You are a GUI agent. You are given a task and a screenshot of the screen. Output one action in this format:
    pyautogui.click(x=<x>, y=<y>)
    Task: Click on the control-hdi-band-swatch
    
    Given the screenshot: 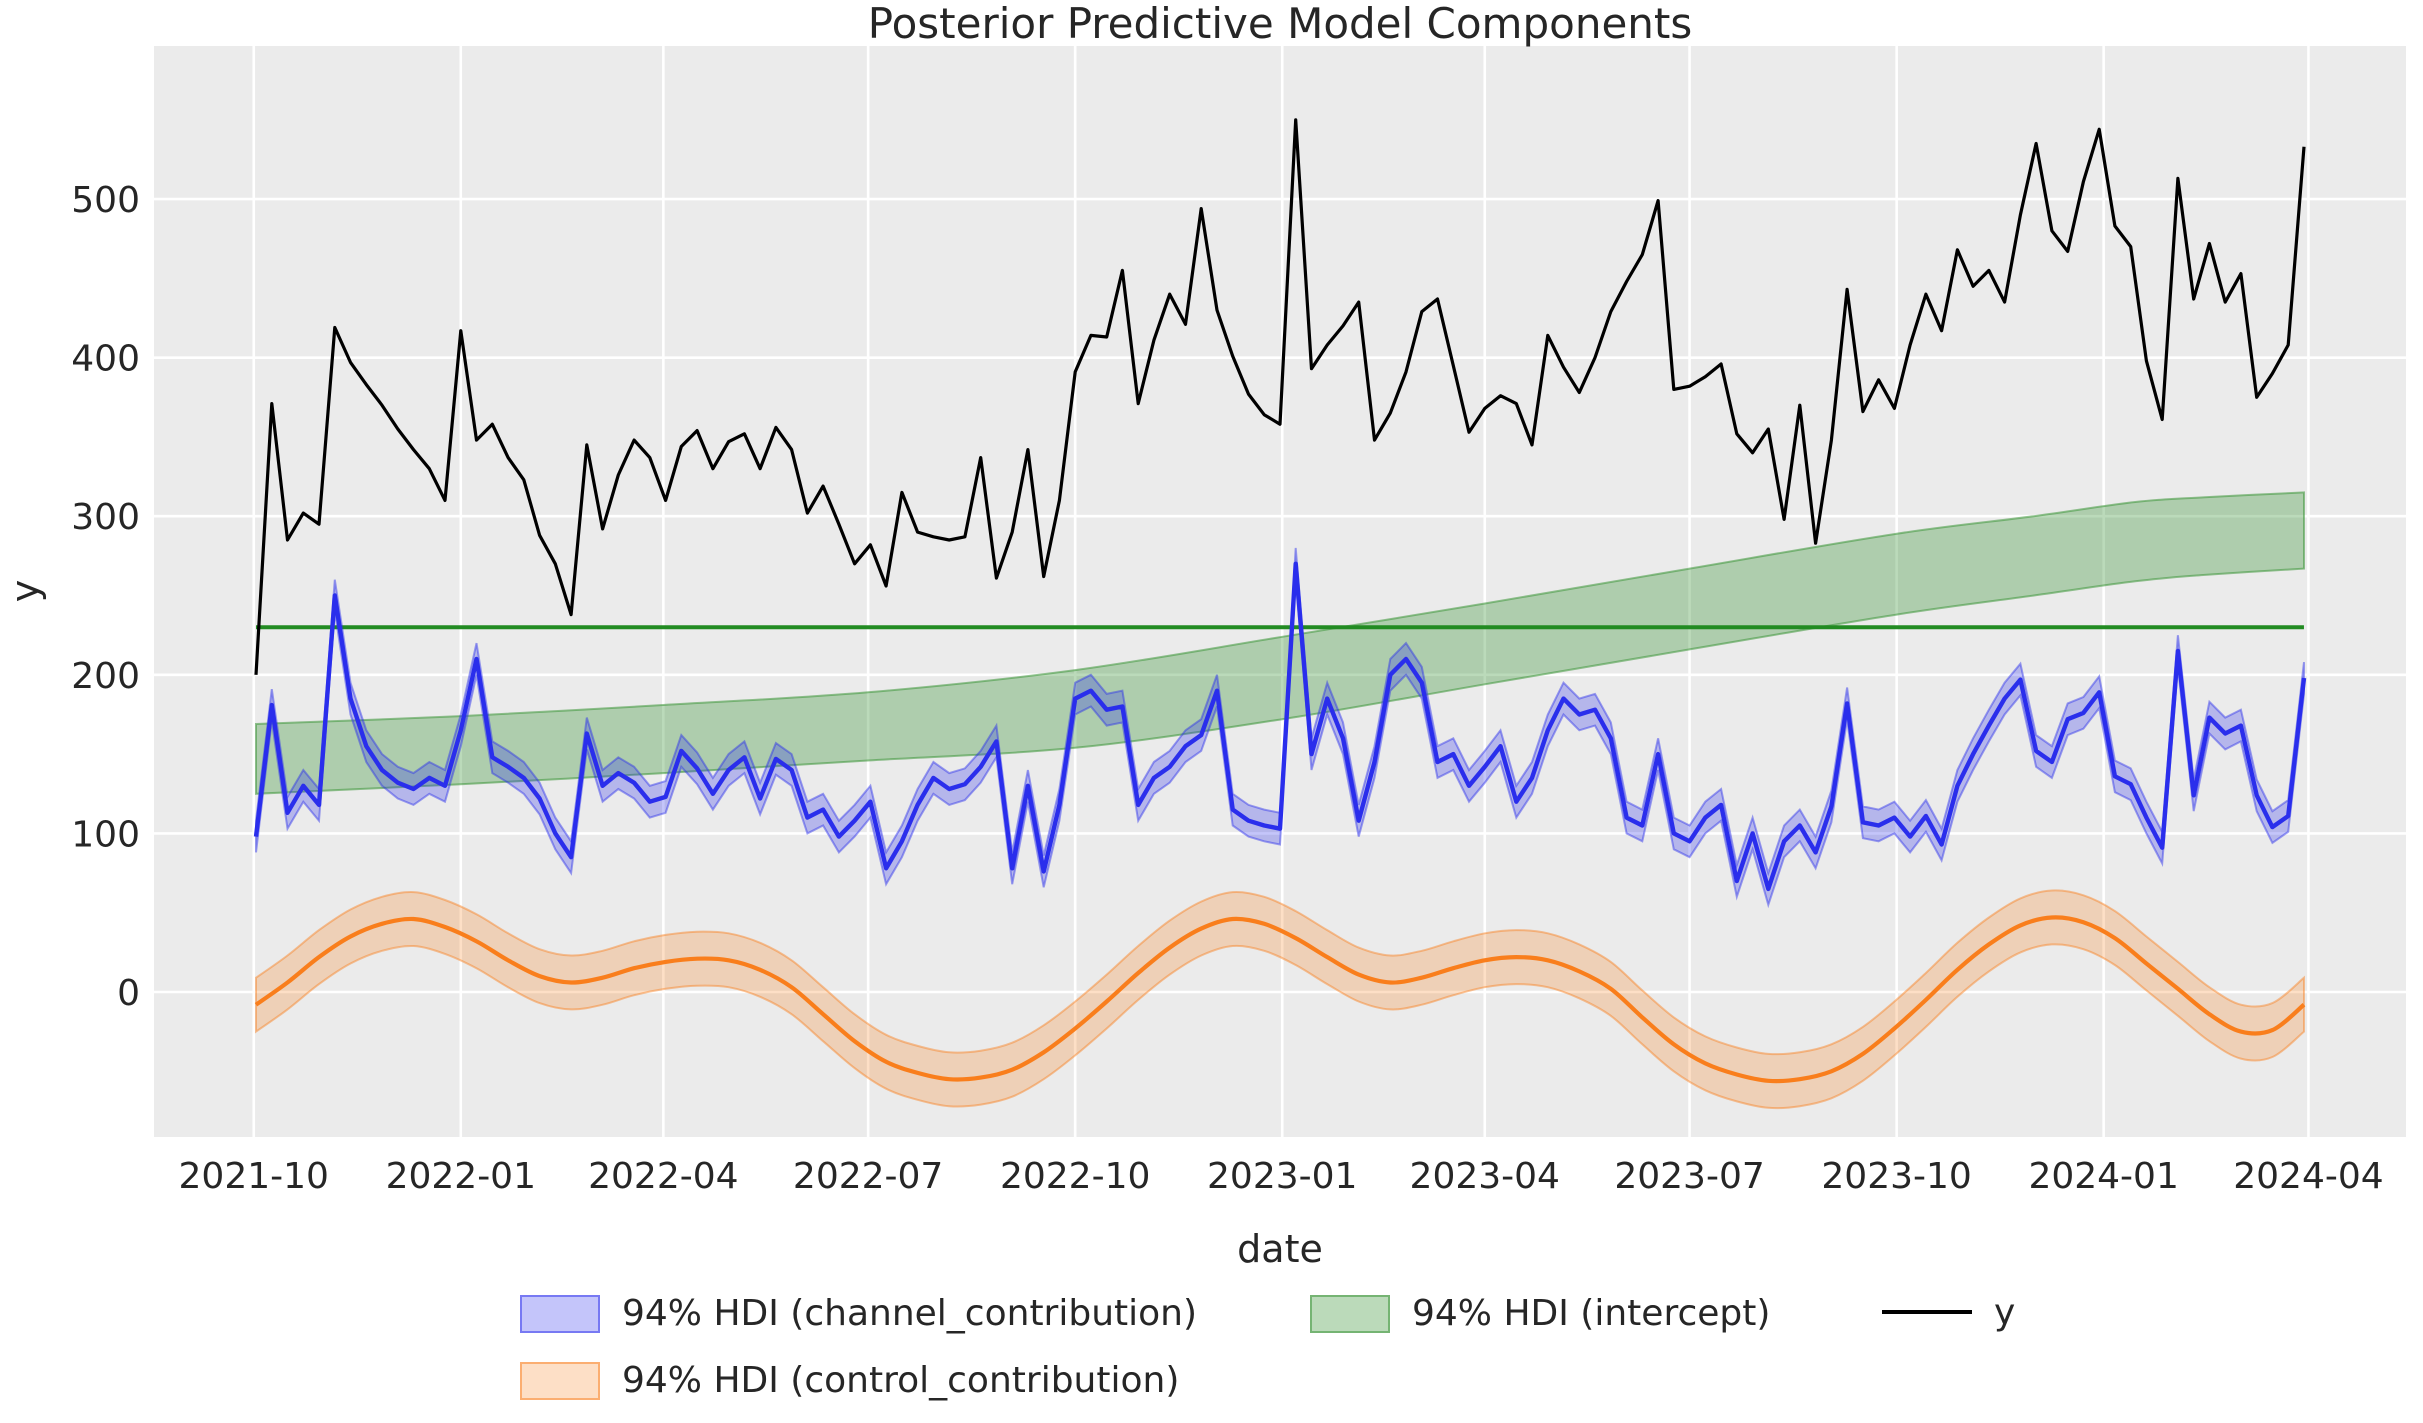 What is the action you would take?
    pyautogui.click(x=560, y=1380)
    